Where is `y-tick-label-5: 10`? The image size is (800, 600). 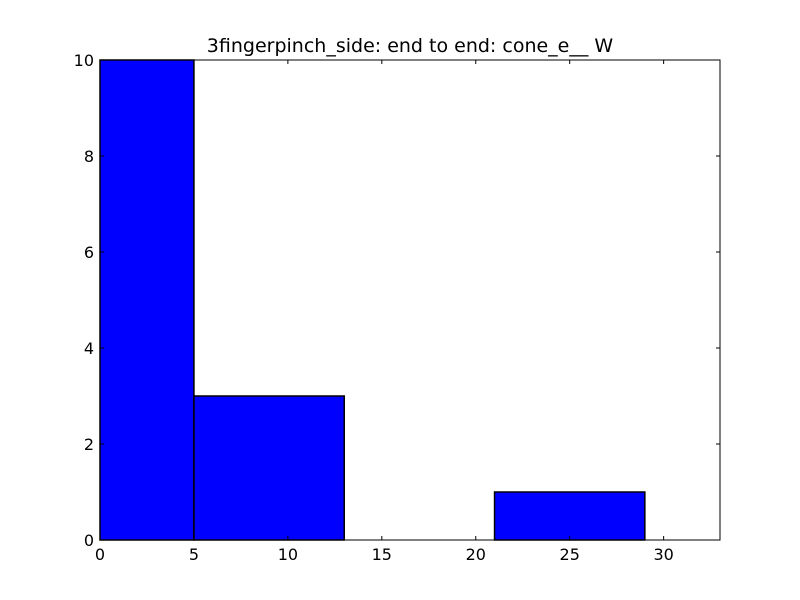
y-tick-label-5: 10 is located at coordinates (84, 60).